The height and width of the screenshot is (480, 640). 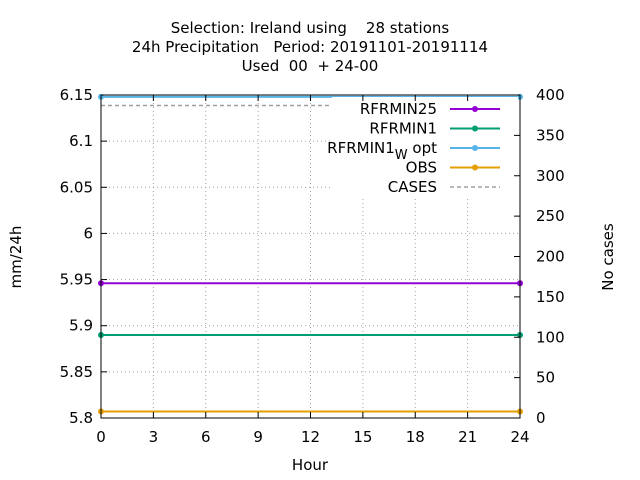 What do you see at coordinates (258, 437) in the screenshot?
I see `x-tick-label: 9` at bounding box center [258, 437].